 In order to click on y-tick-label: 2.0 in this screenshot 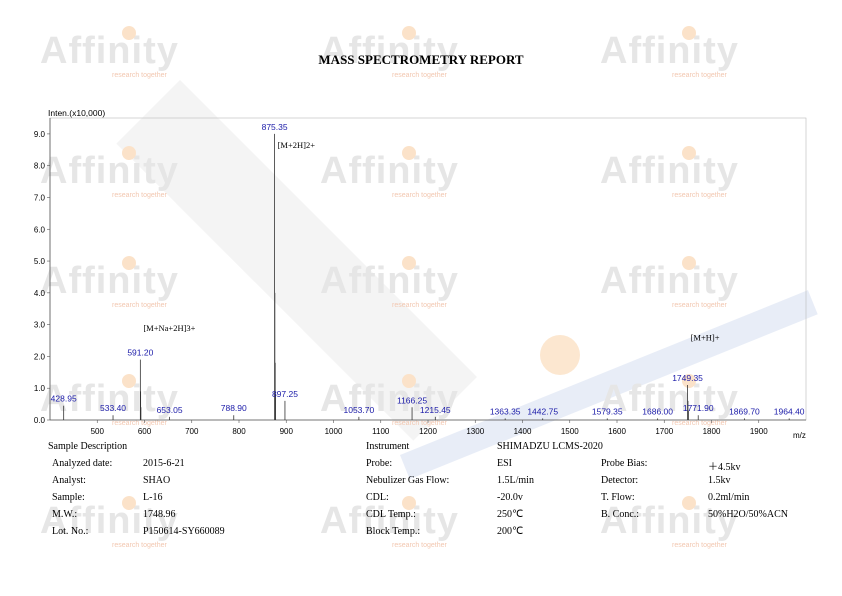, I will do `click(40, 356)`.